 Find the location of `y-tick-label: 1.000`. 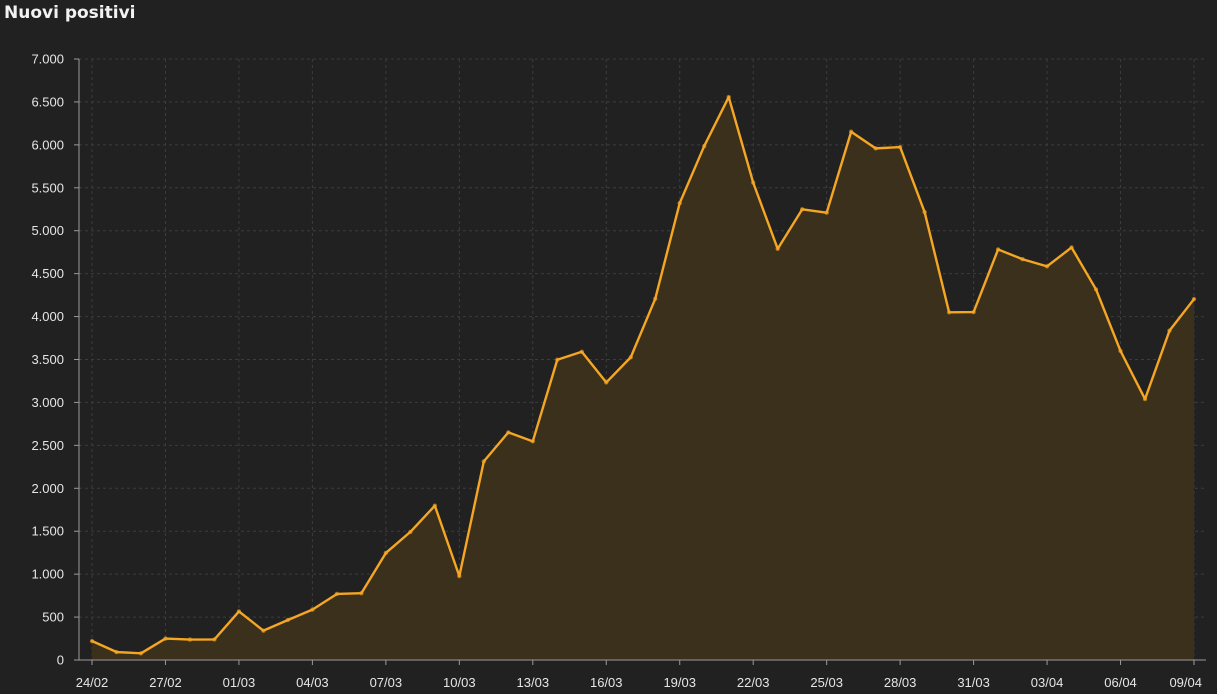

y-tick-label: 1.000 is located at coordinates (47, 574).